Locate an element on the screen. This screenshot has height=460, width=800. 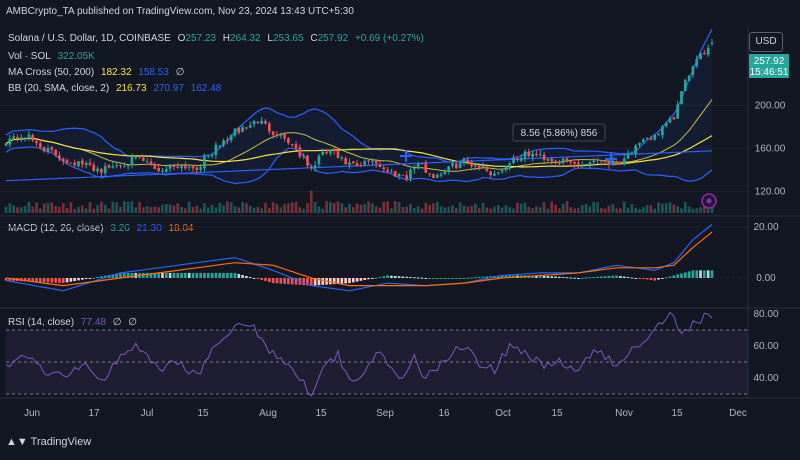
ma50-line is located at coordinates (359, 151).